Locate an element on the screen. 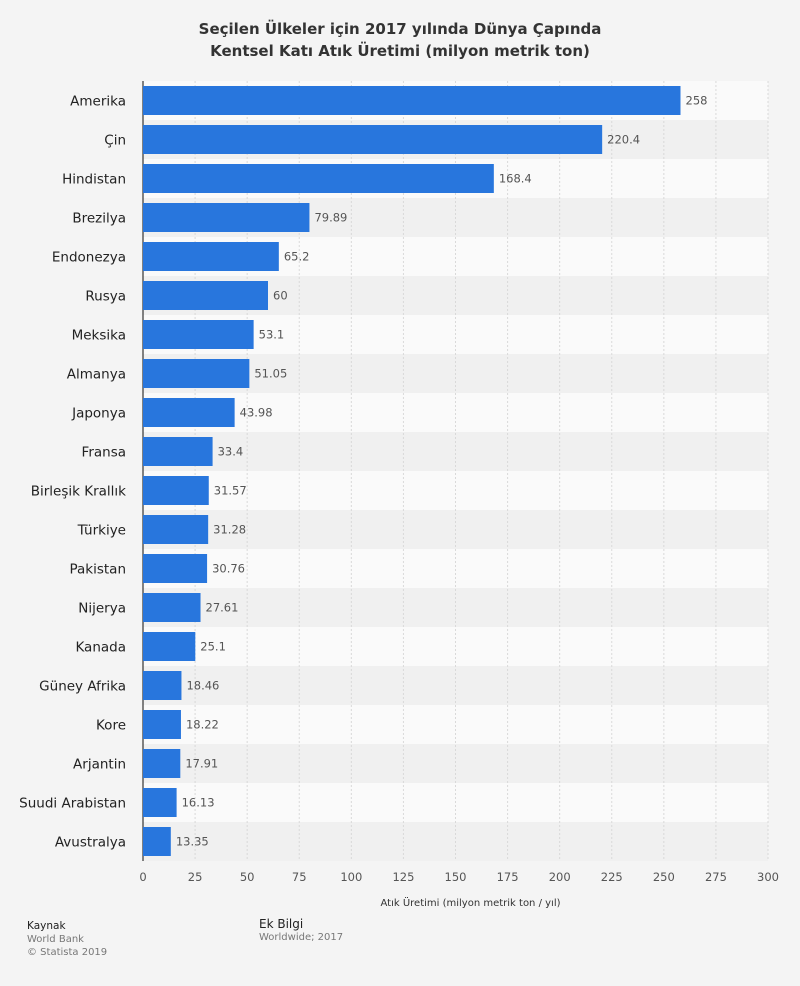  data-label: 220.4 is located at coordinates (623, 140).